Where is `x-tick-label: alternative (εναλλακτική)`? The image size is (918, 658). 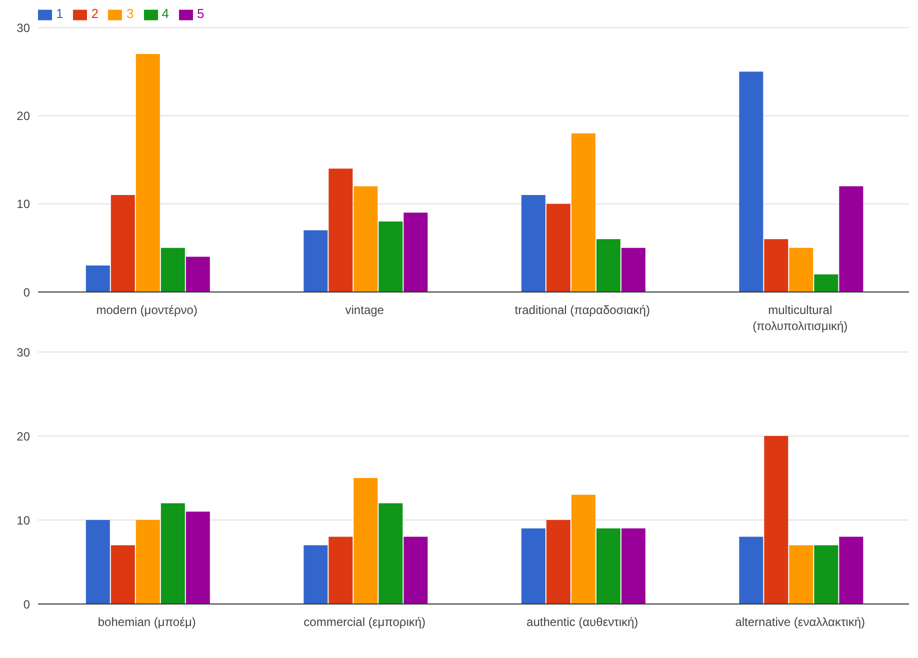 x-tick-label: alternative (εναλλακτική) is located at coordinates (800, 622).